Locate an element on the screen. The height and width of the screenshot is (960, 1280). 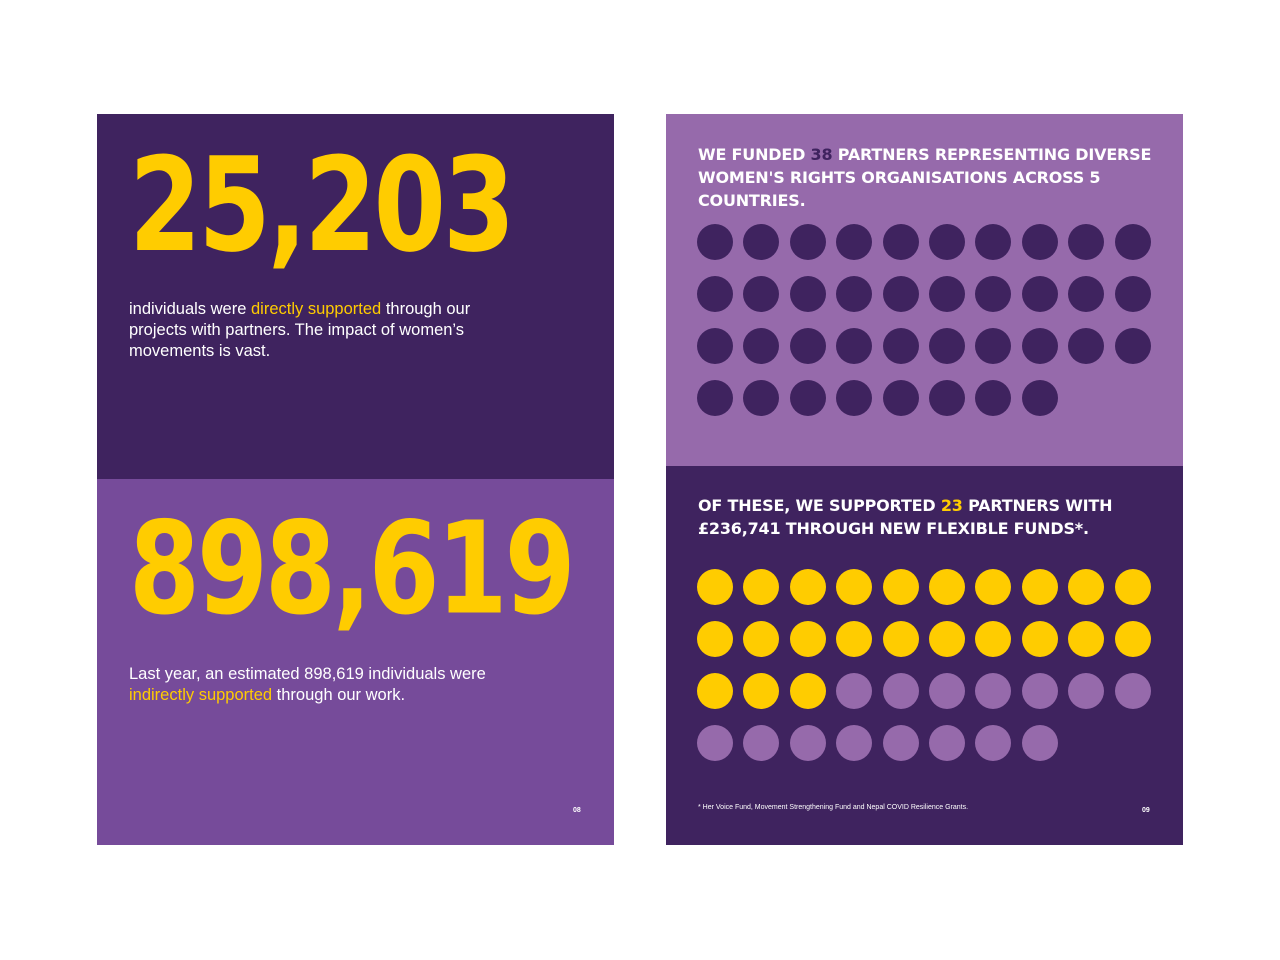
direct-support-number: 25,203 is located at coordinates (322, 205).